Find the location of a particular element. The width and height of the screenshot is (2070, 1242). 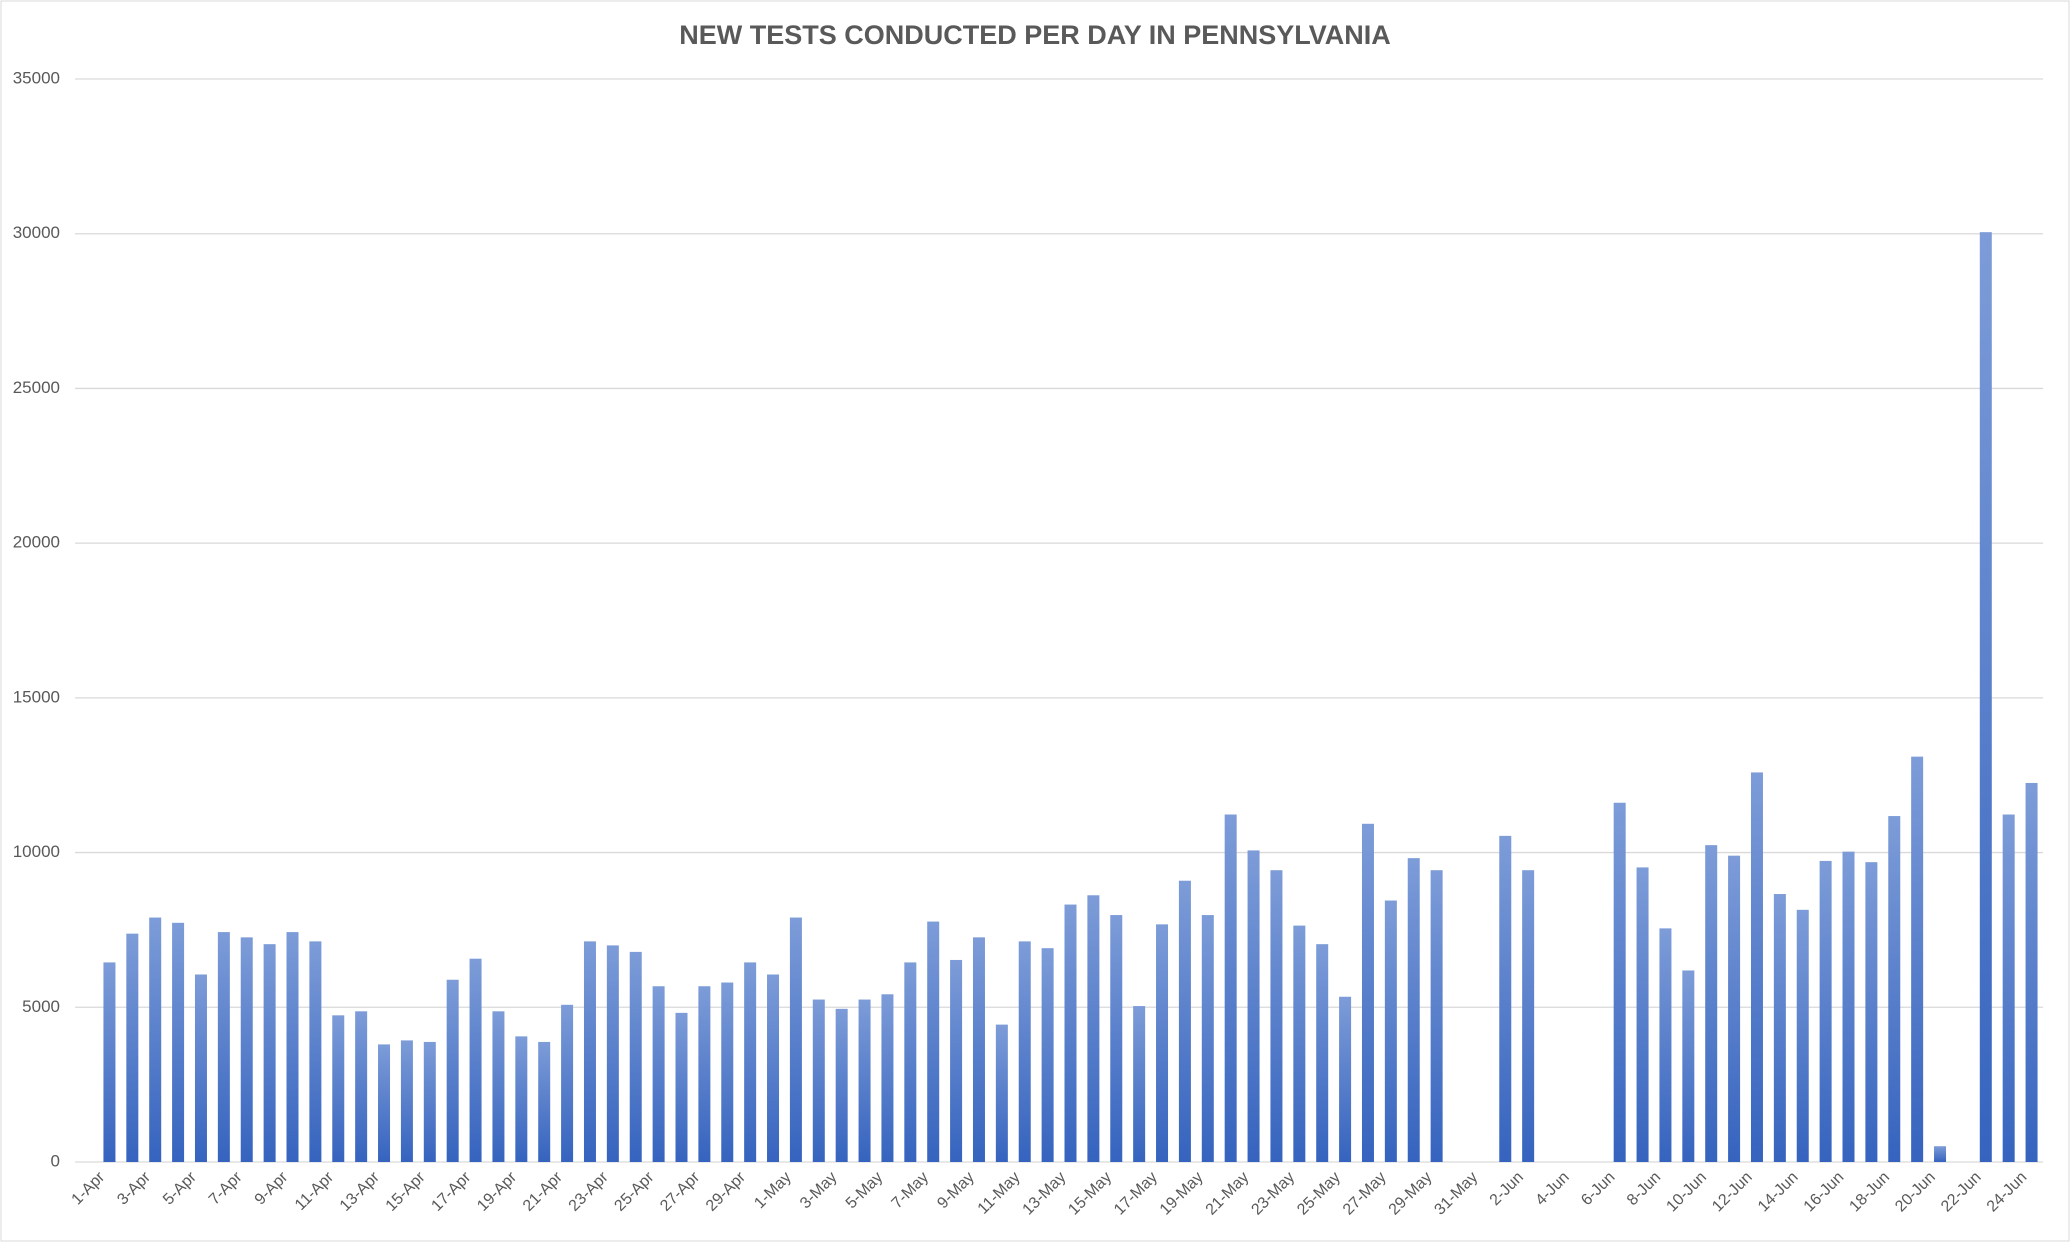

y-tick-label: 0 is located at coordinates (55, 1160).